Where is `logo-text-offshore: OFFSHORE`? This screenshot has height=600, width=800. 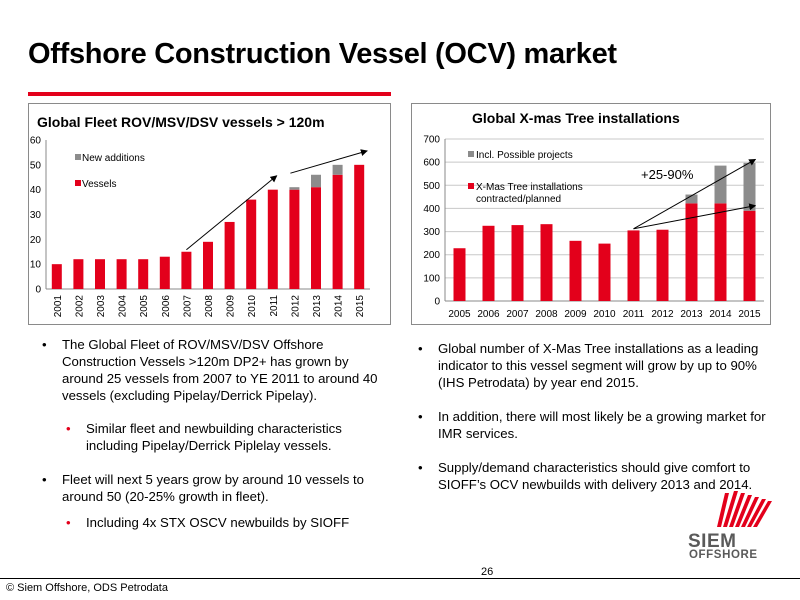 logo-text-offshore: OFFSHORE is located at coordinates (723, 555).